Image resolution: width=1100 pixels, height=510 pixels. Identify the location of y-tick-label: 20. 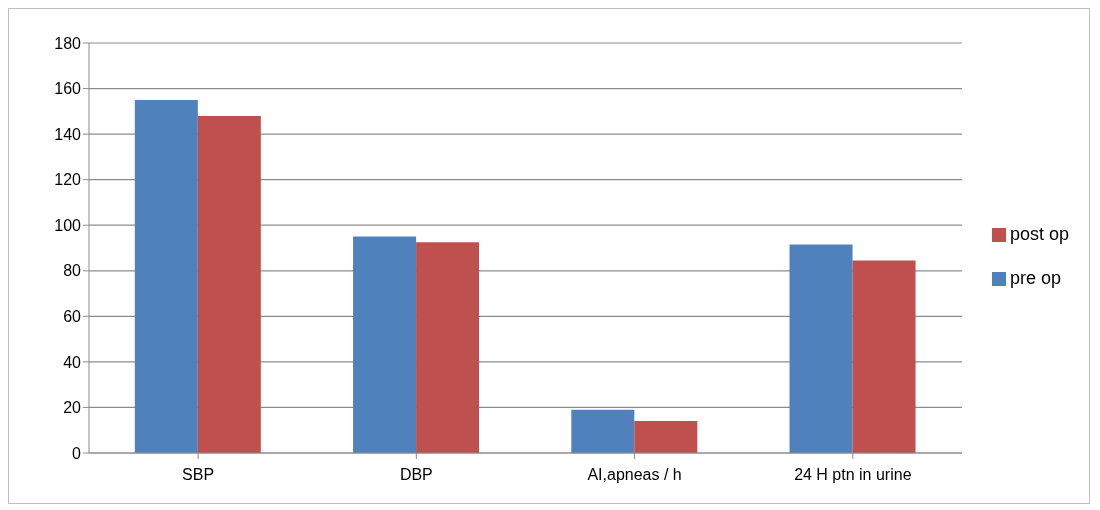
(72, 408).